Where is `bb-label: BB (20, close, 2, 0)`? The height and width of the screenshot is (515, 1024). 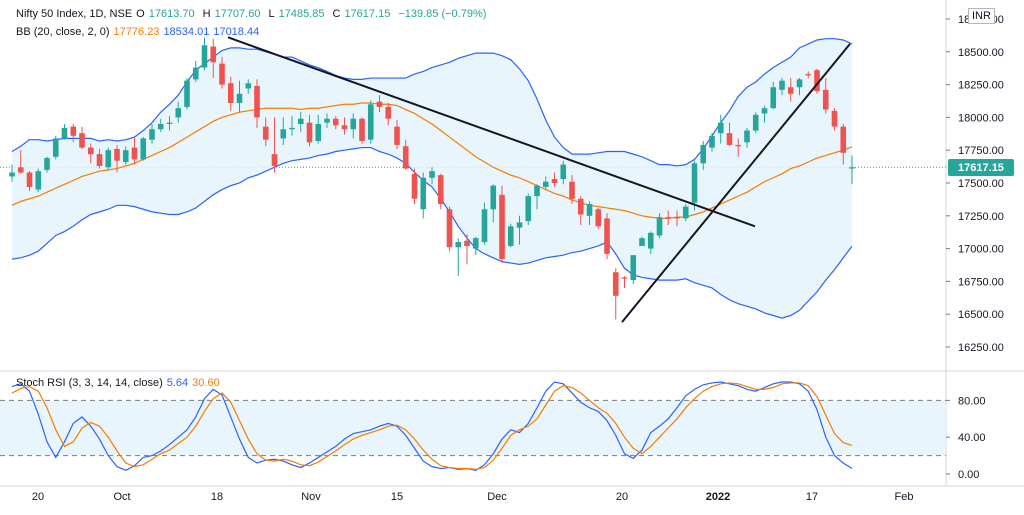 bb-label: BB (20, close, 2, 0) is located at coordinates (63, 32).